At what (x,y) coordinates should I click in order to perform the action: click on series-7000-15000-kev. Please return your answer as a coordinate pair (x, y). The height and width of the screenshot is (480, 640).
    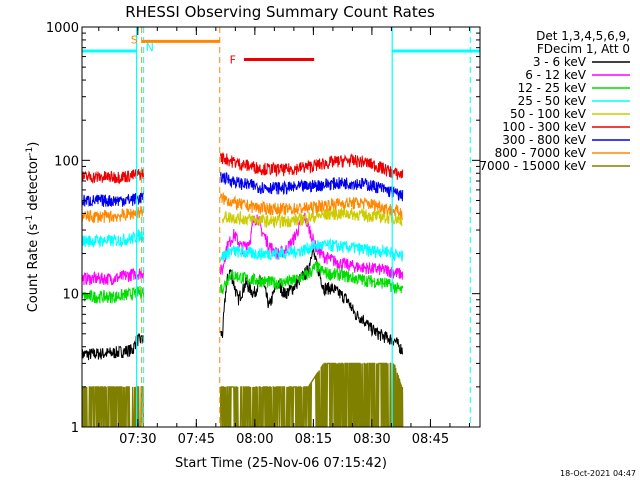
    Looking at the image, I should click on (243, 394).